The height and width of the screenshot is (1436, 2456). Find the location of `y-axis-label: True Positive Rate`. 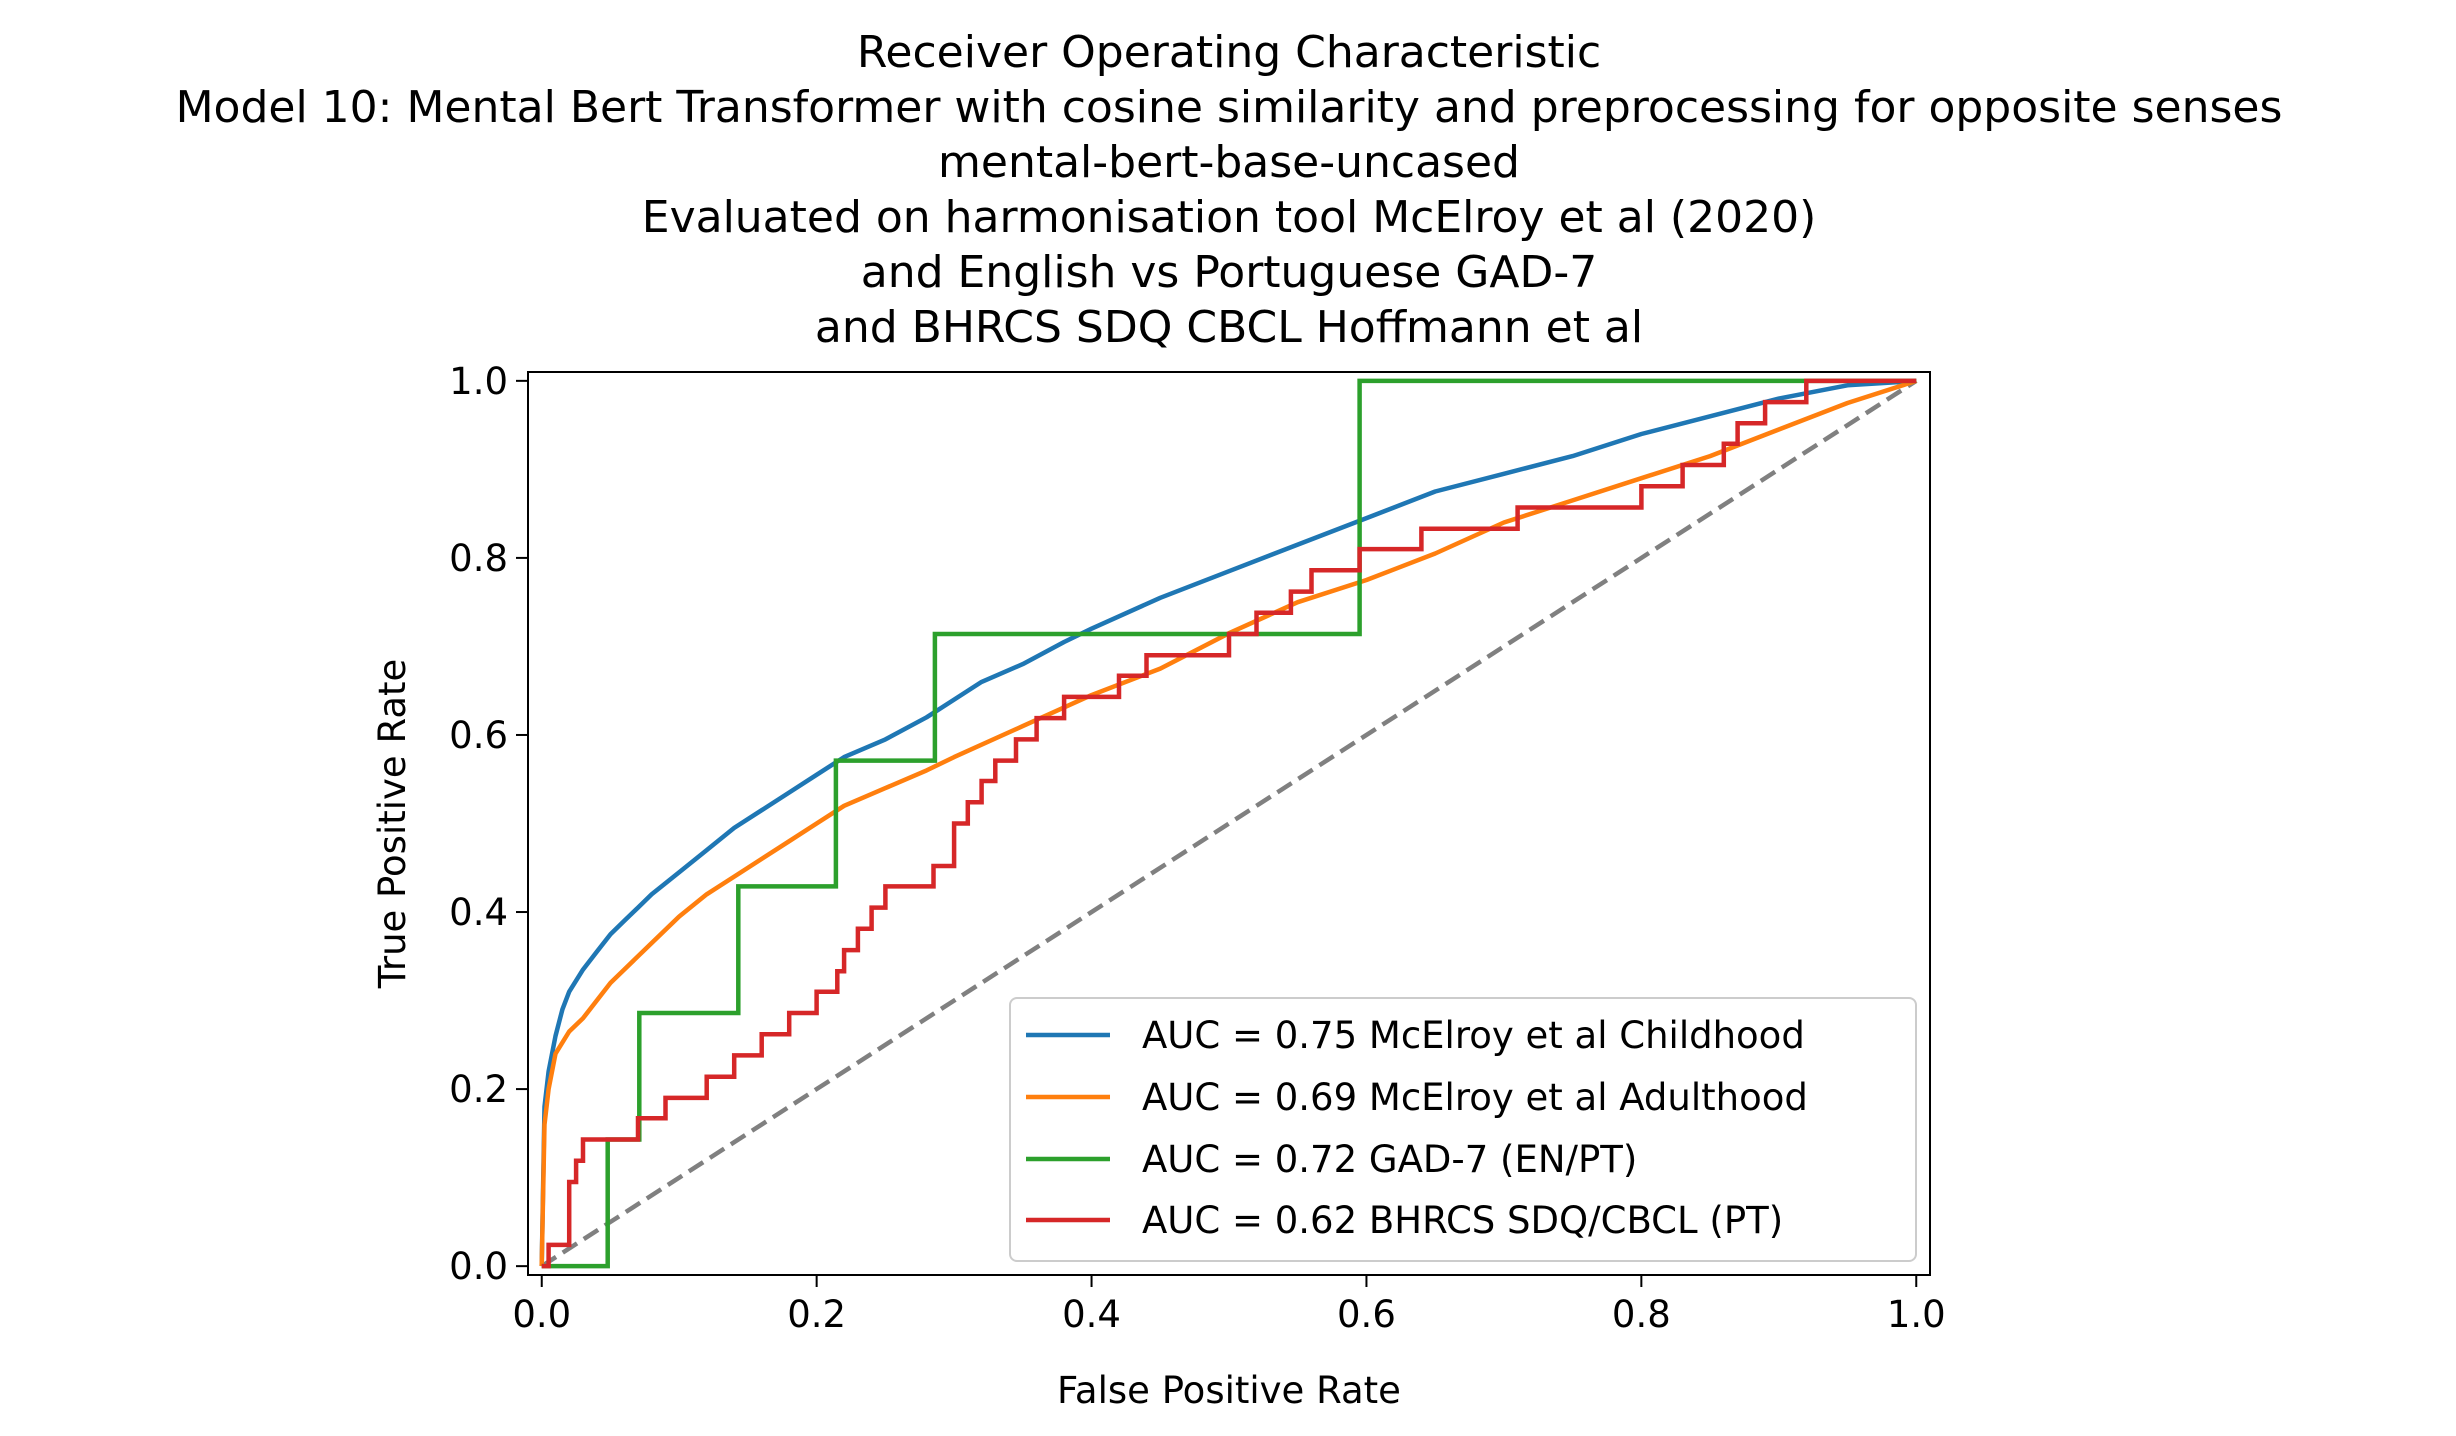

y-axis-label: True Positive Rate is located at coordinates (392, 824).